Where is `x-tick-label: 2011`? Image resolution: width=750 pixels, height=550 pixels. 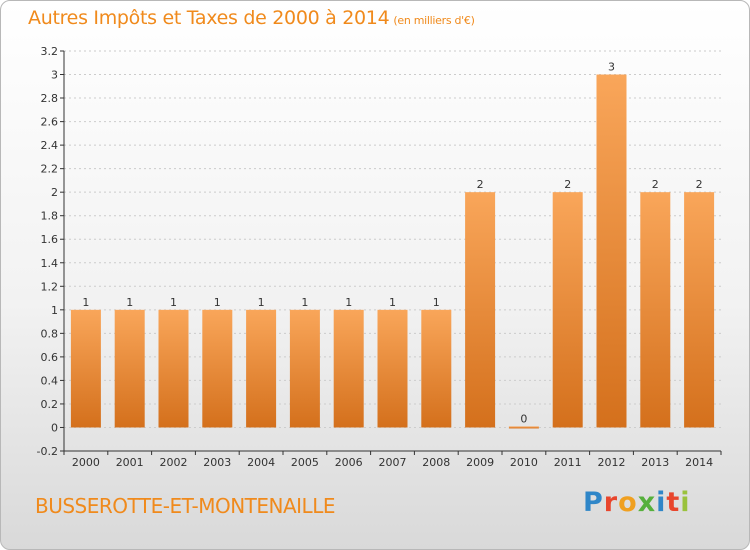
x-tick-label: 2011 is located at coordinates (568, 462).